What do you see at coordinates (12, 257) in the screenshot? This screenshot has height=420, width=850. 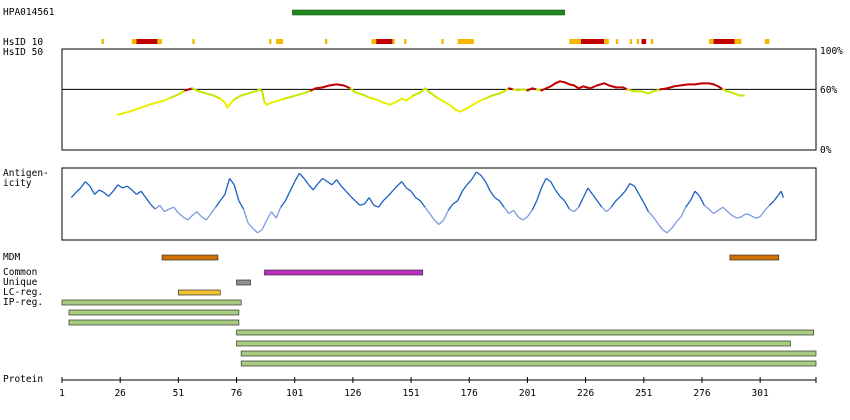 I see `mdm-label: MDM` at bounding box center [12, 257].